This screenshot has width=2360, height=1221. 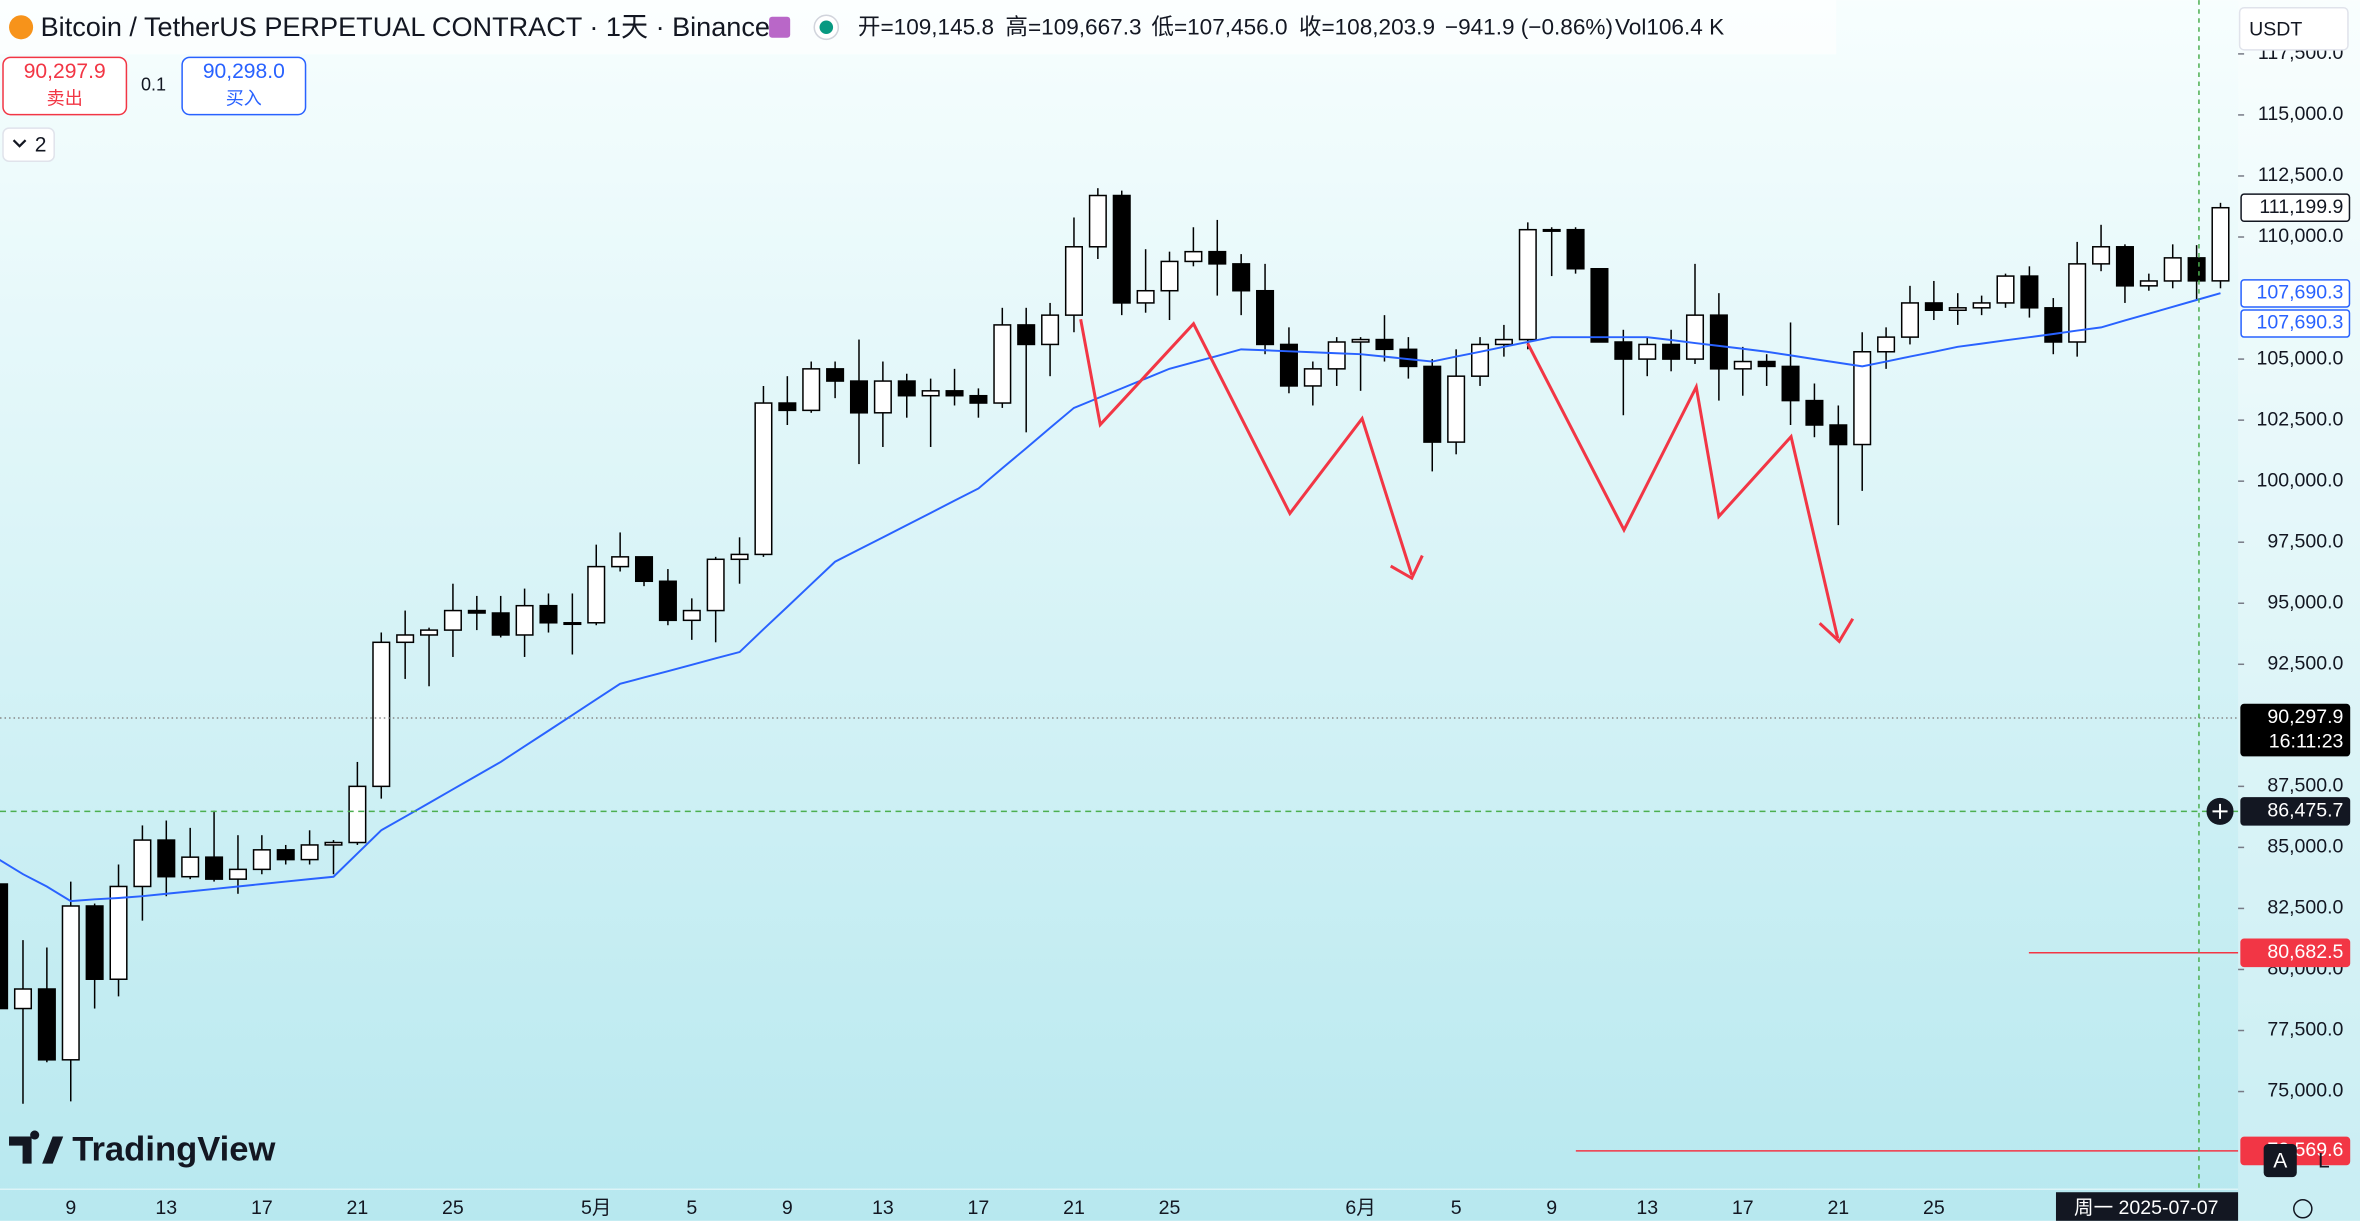 I want to click on auto-scale-button, so click(x=2280, y=1161).